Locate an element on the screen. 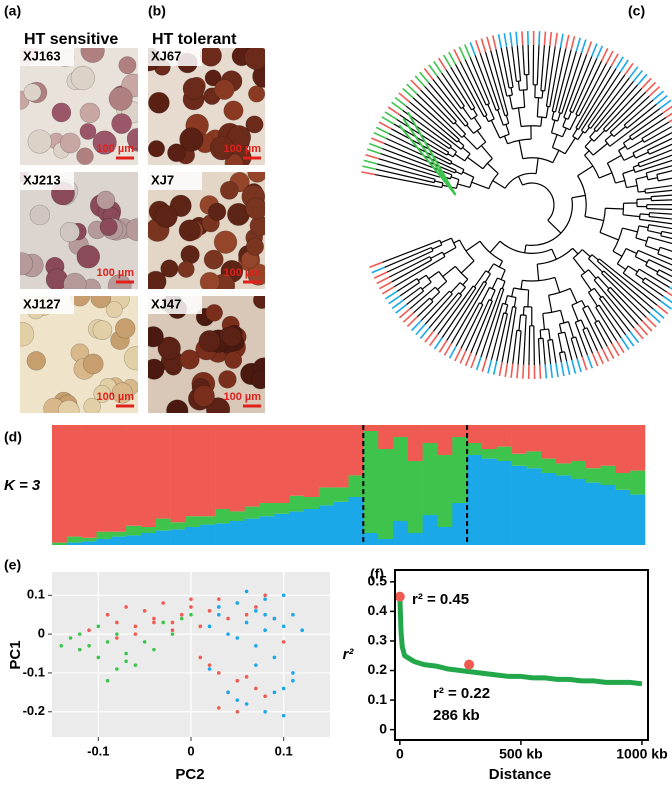 The width and height of the screenshot is (672, 788). y-tick-label: 0.2 is located at coordinates (378, 669).